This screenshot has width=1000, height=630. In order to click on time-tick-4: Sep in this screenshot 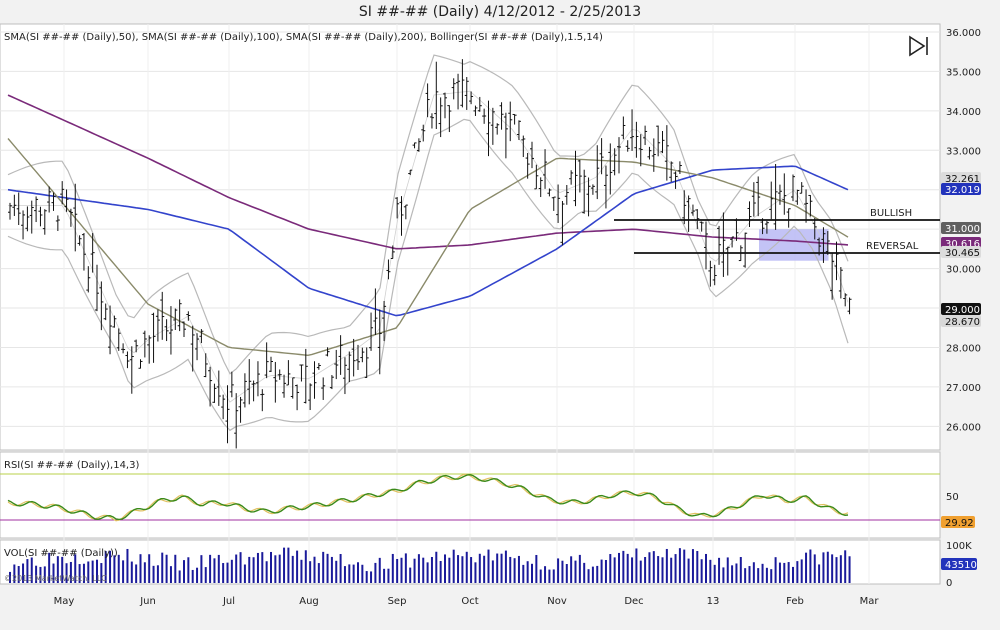, I will do `click(397, 601)`.